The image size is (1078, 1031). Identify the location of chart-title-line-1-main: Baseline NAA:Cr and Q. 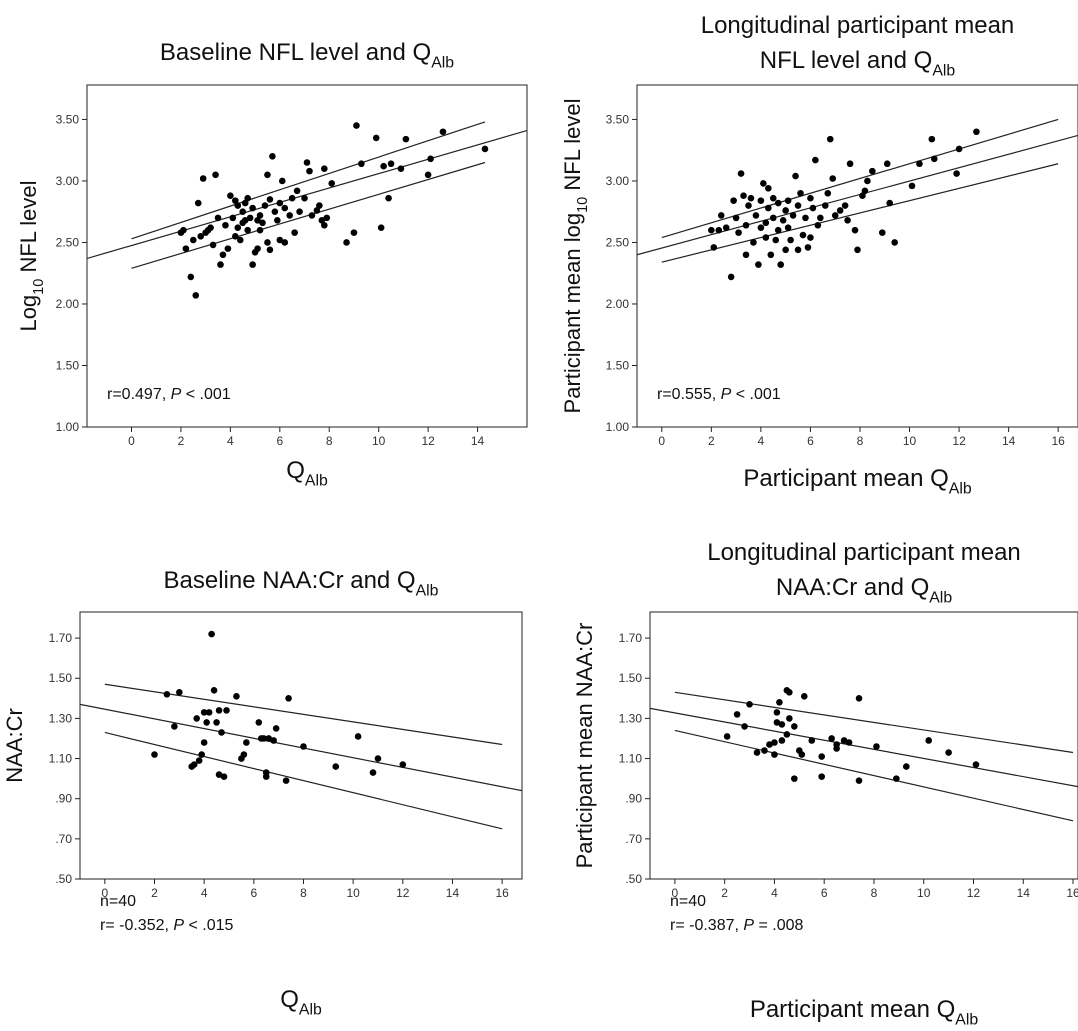
(289, 580).